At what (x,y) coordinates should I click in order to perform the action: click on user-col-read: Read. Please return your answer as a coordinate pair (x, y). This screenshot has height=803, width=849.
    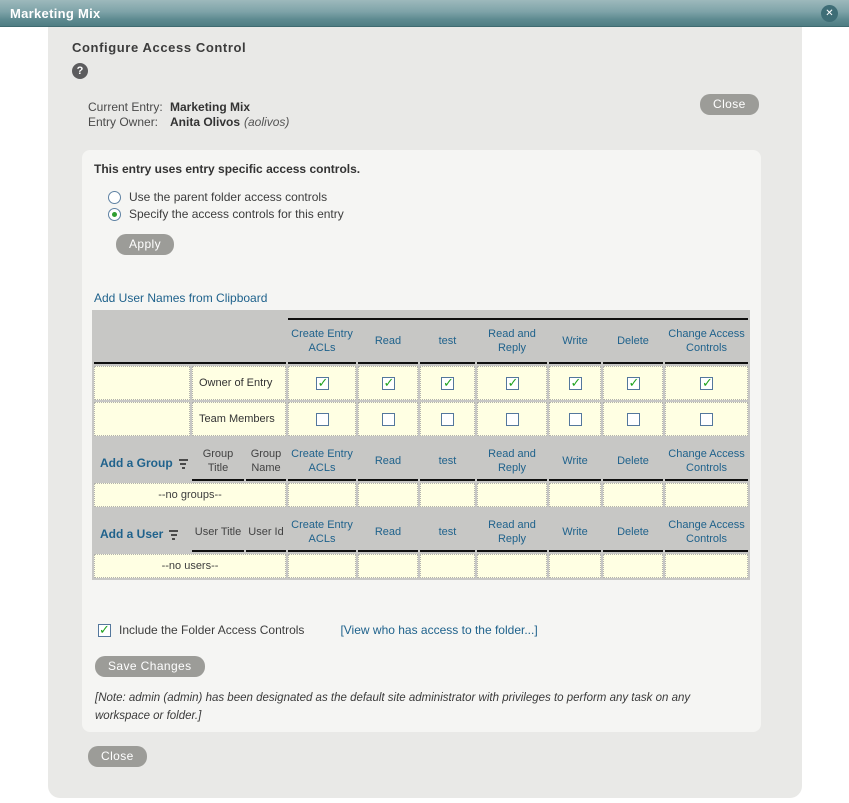
    Looking at the image, I should click on (388, 534).